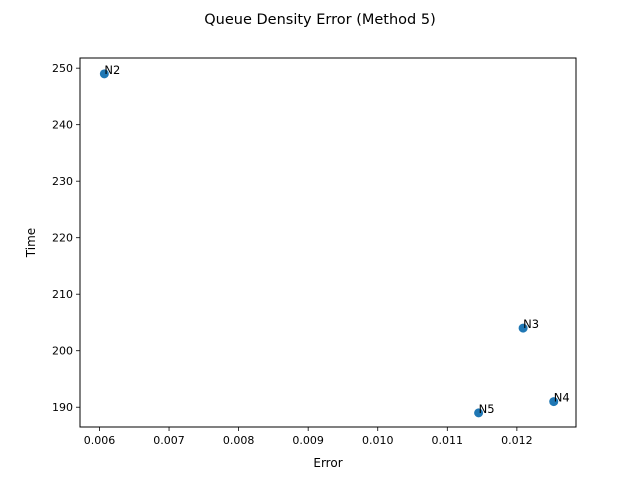 Image resolution: width=640 pixels, height=480 pixels. I want to click on x-tick-label: 0.007, so click(169, 440).